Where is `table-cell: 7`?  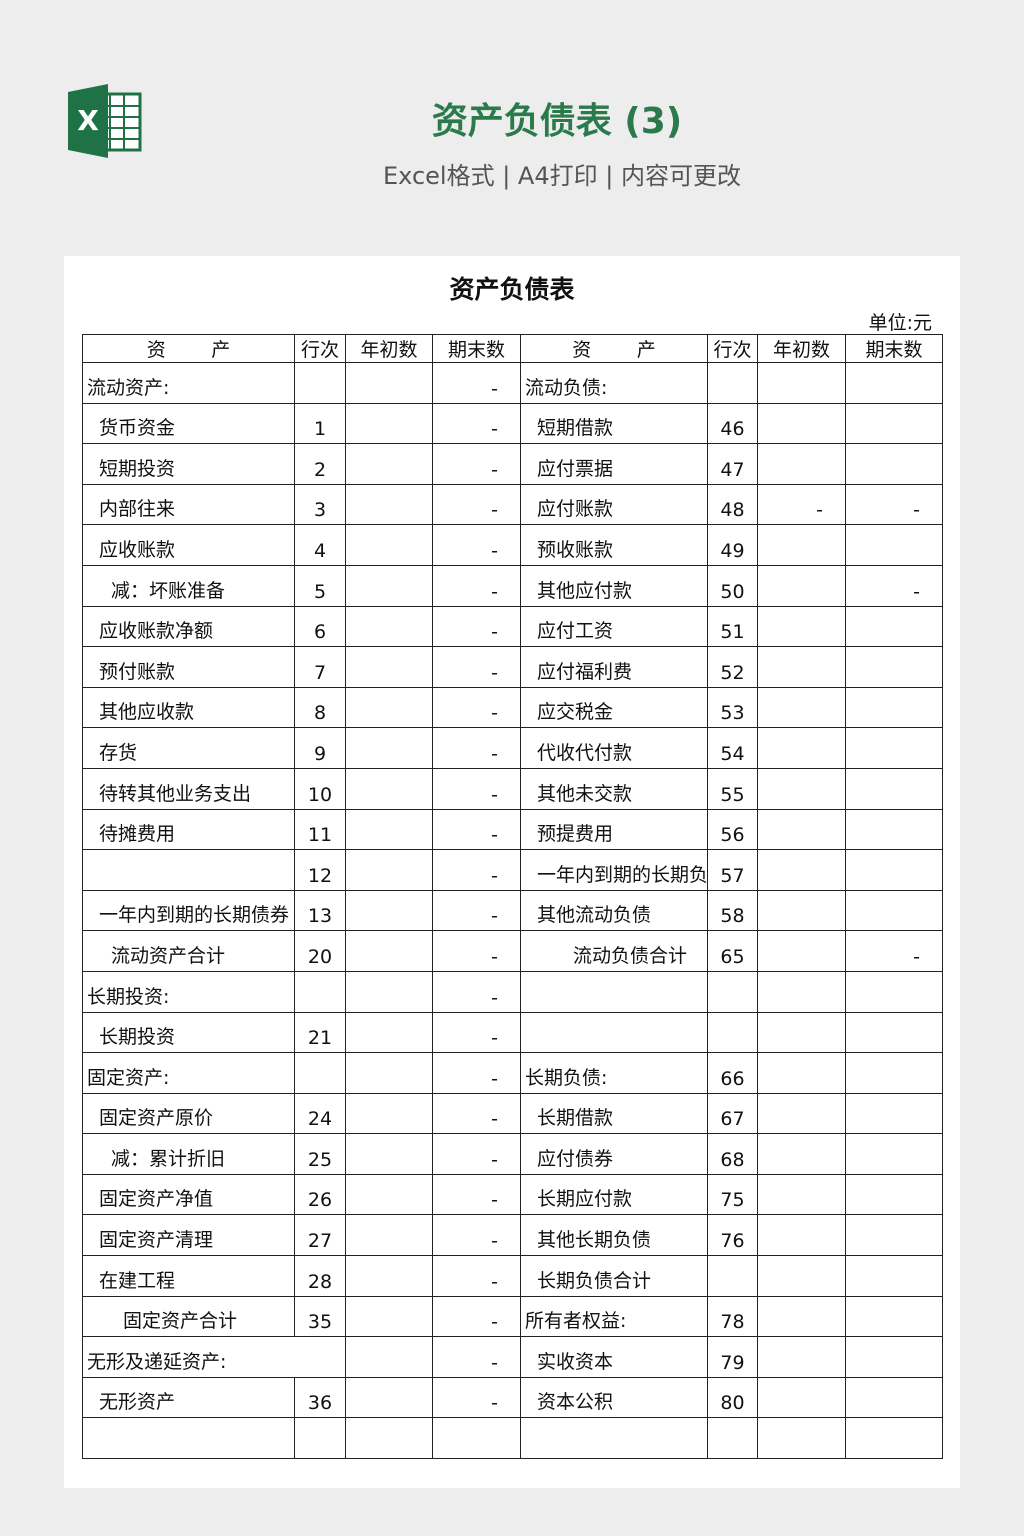 table-cell: 7 is located at coordinates (320, 667).